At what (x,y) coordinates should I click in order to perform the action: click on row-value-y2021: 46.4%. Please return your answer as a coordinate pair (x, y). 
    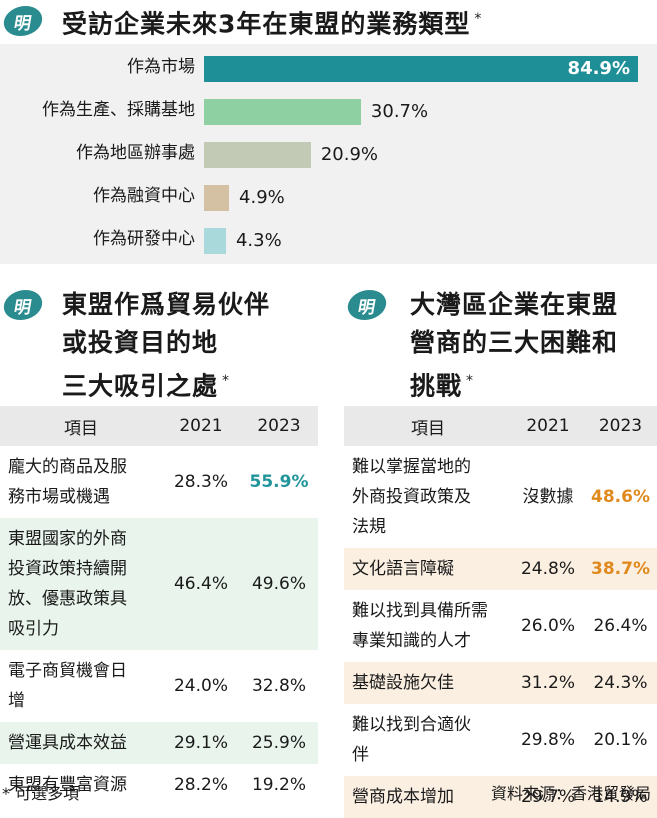
    Looking at the image, I should click on (200, 584).